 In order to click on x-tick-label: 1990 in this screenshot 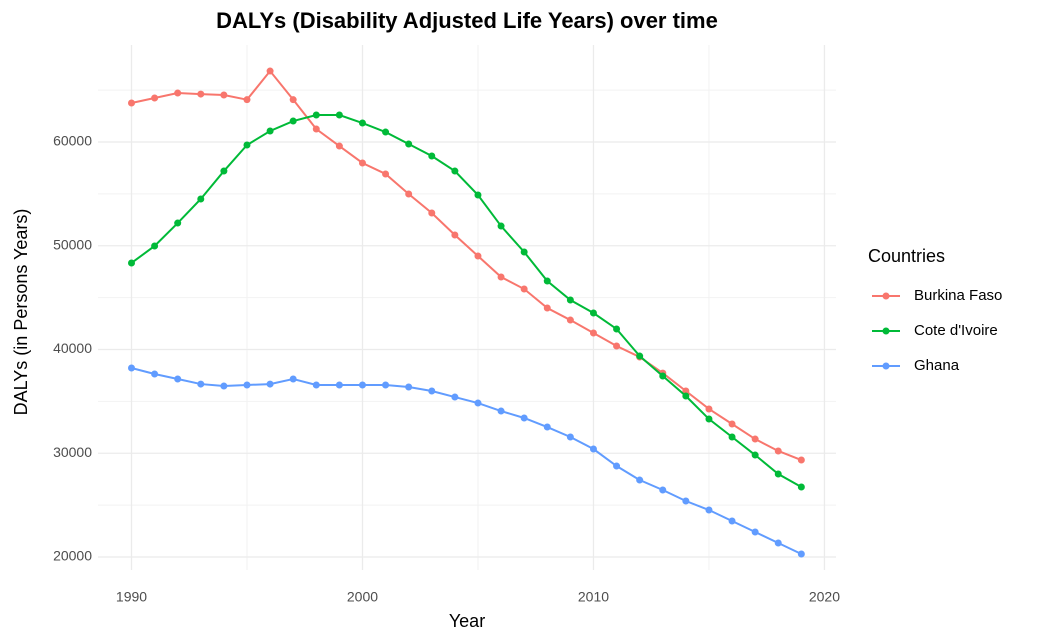, I will do `click(131, 597)`.